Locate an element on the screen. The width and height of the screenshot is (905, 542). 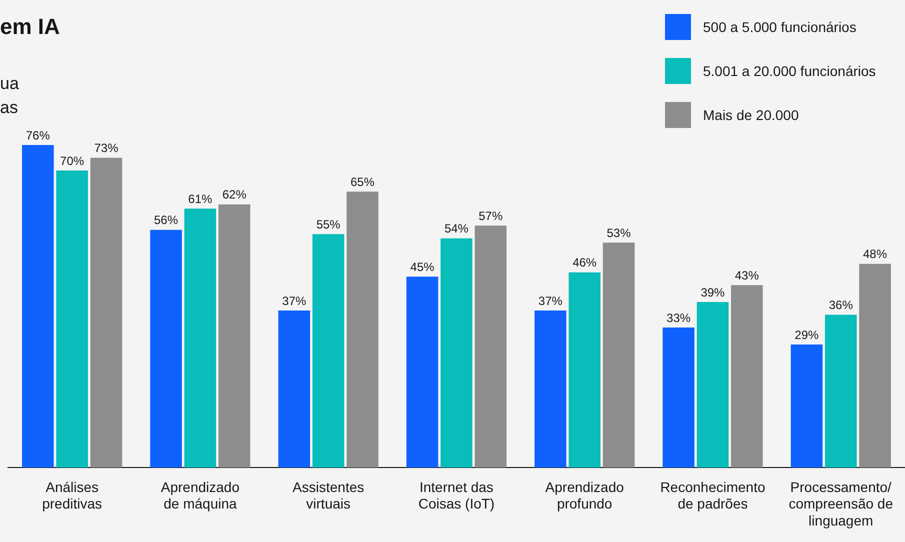
data-label: 43% is located at coordinates (747, 275).